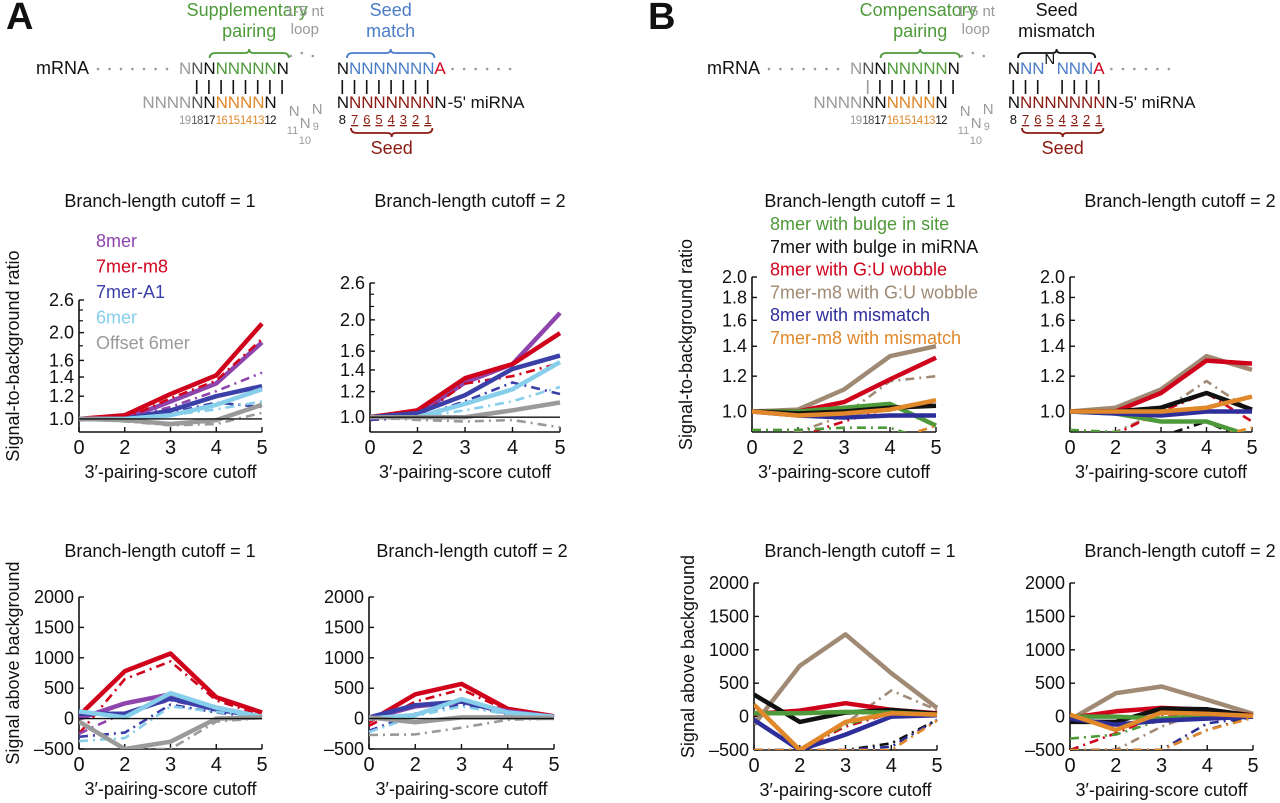 The image size is (1280, 803). What do you see at coordinates (352, 417) in the screenshot?
I see `y-tick-label: 1.0` at bounding box center [352, 417].